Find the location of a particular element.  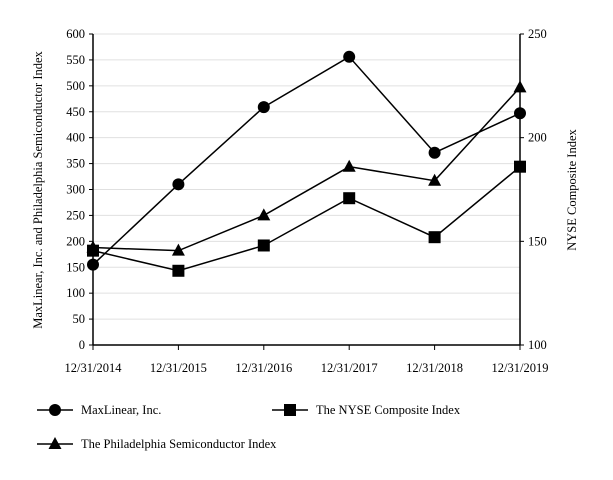

x-tick-label: 12/31/2019 is located at coordinates (520, 368).